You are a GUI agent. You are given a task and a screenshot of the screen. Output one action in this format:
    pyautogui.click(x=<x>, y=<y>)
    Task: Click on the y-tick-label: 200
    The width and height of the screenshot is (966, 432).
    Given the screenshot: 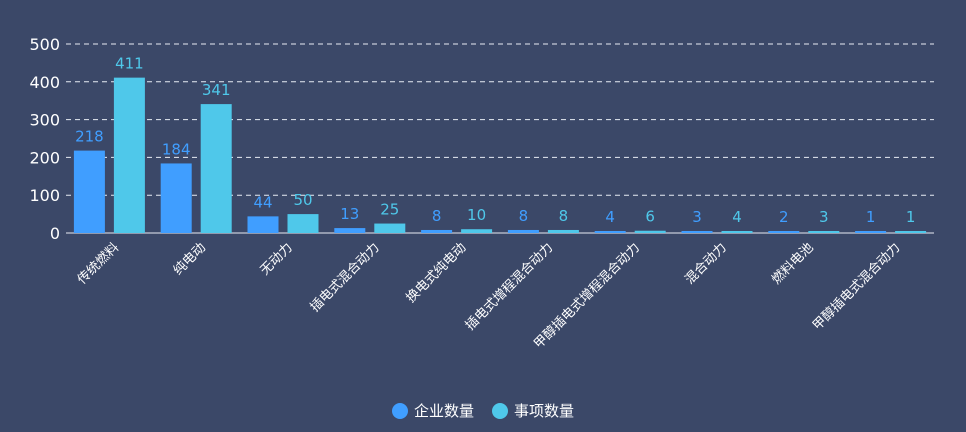 What is the action you would take?
    pyautogui.click(x=44, y=157)
    